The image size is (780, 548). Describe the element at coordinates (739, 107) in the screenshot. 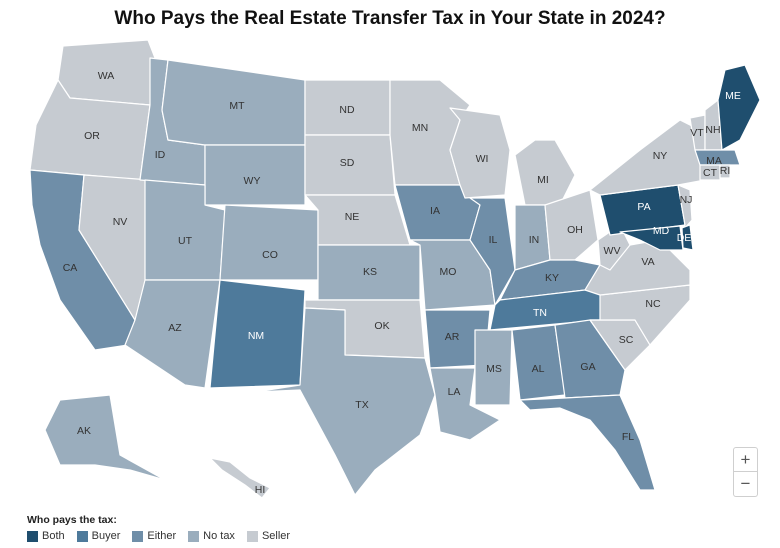

I see `state-me` at that location.